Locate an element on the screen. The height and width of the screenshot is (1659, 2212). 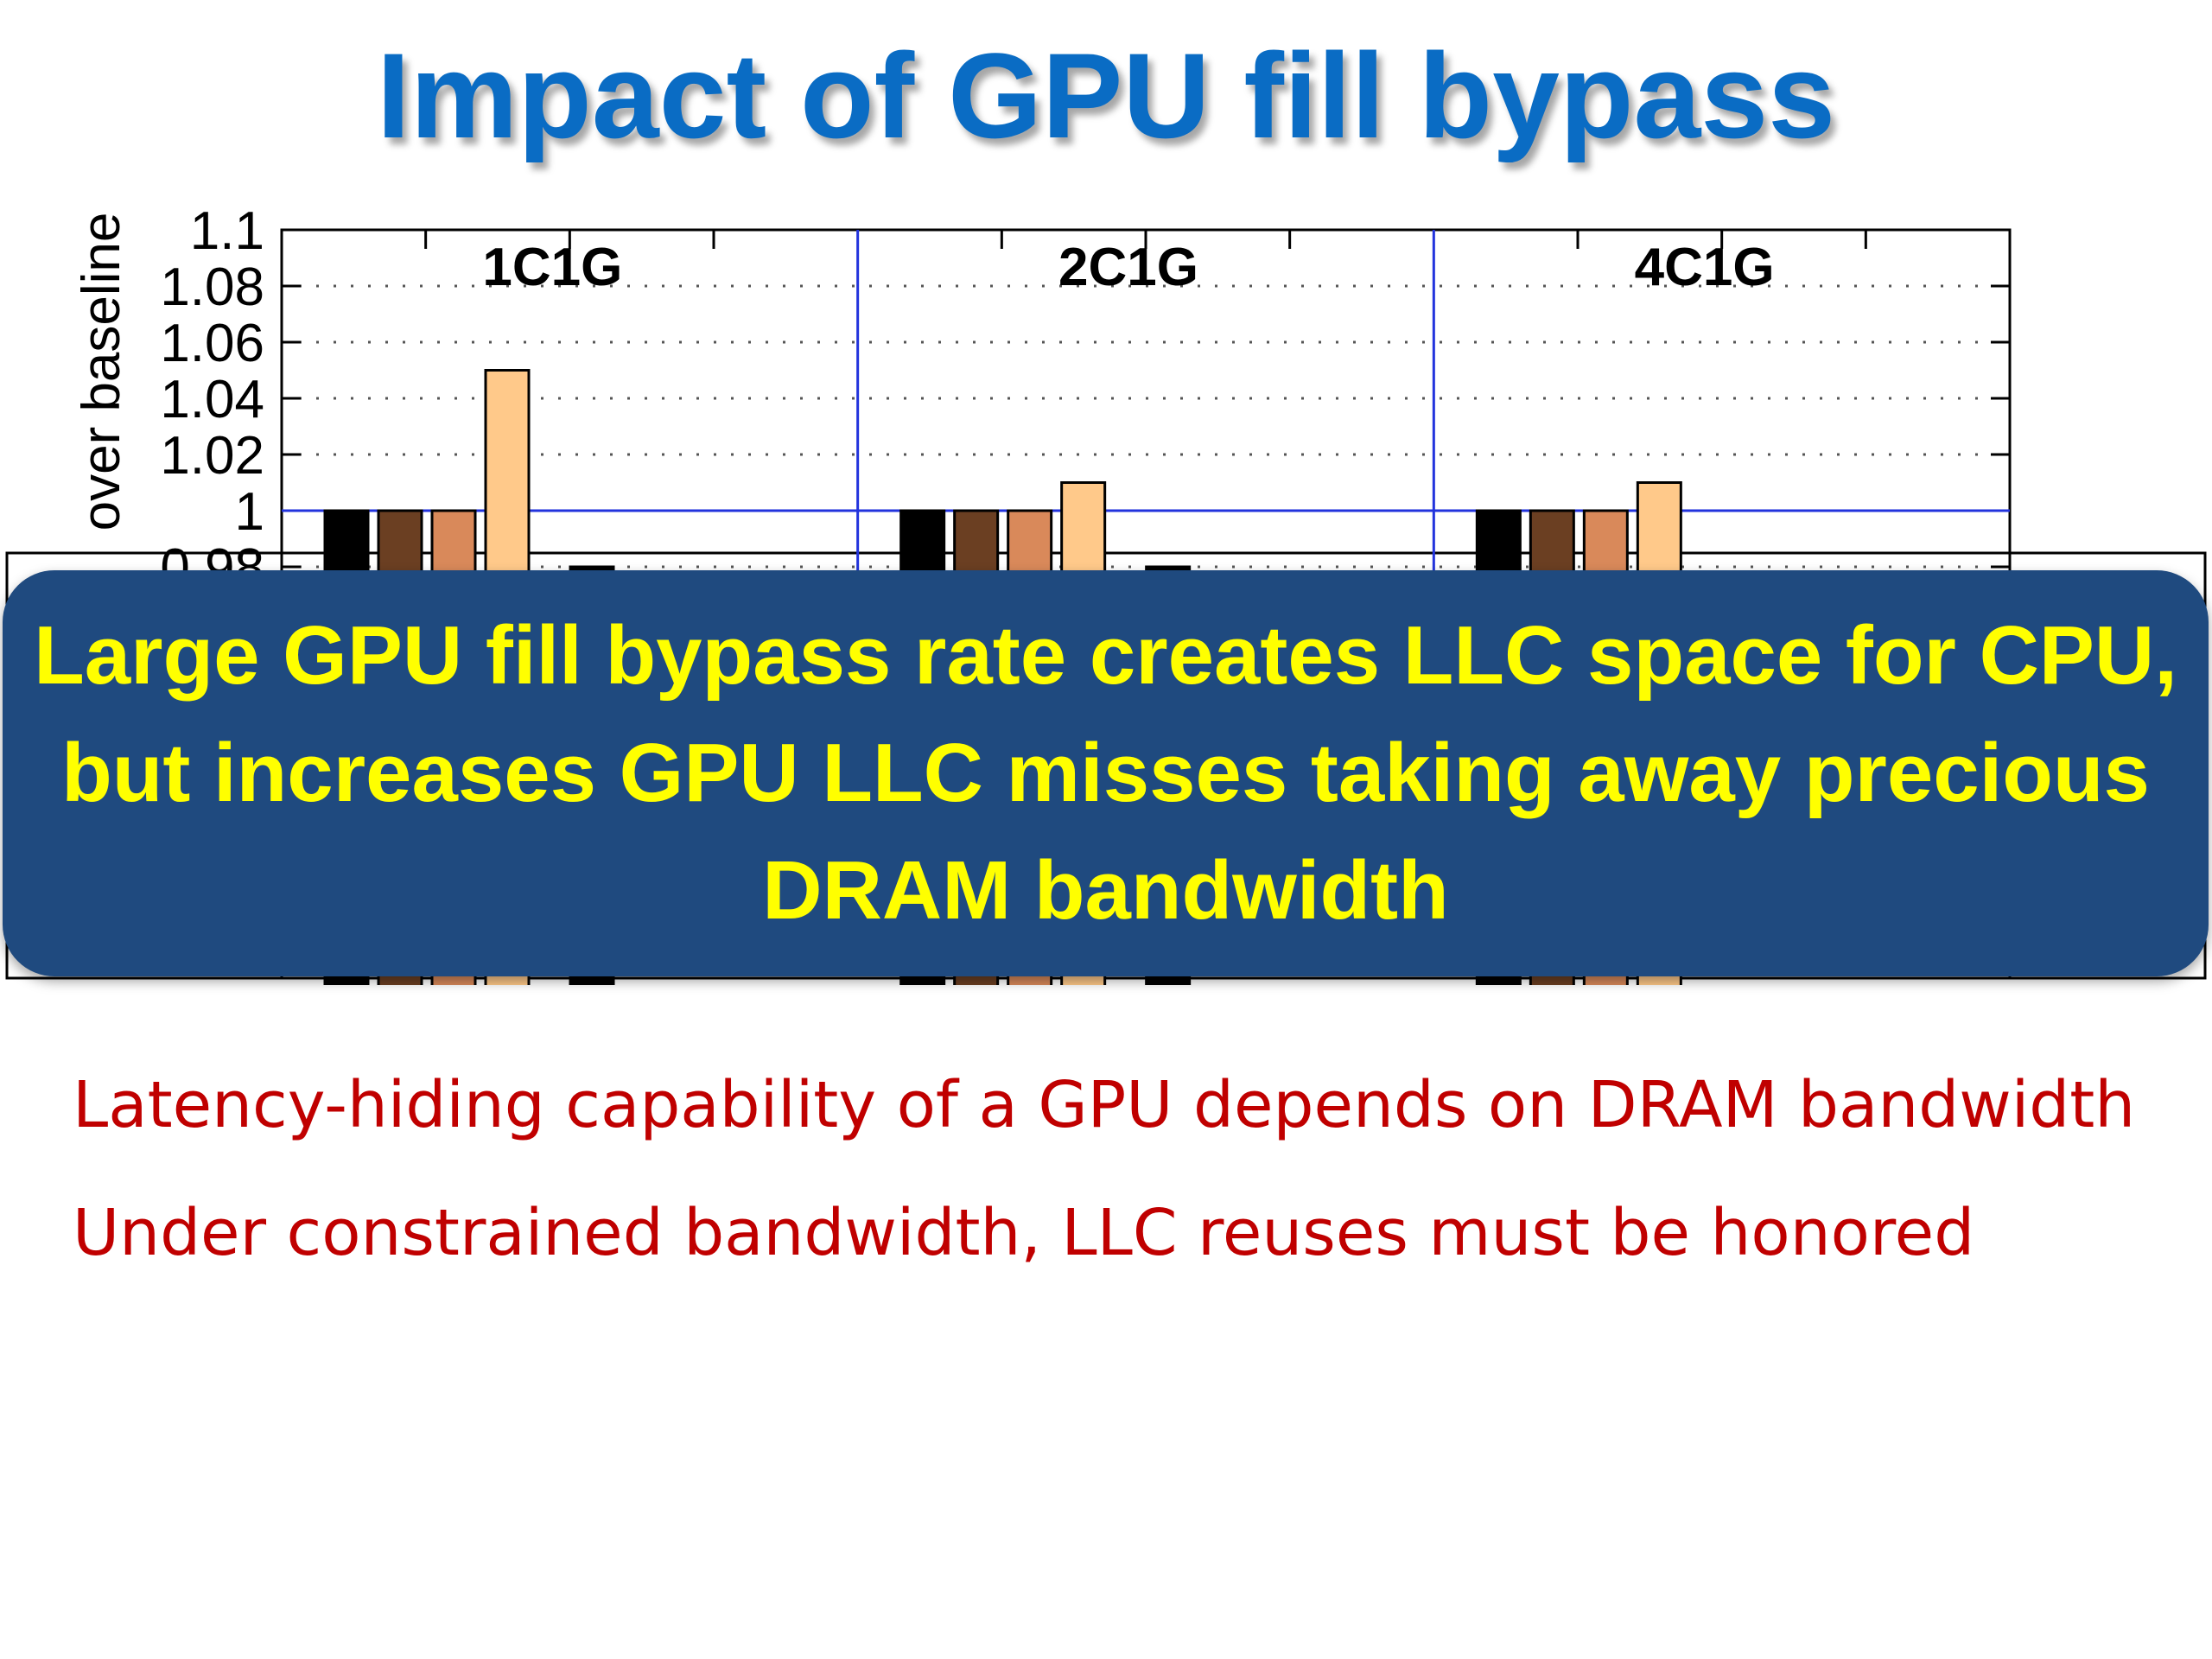
y-tick-label: 1.04 is located at coordinates (212, 399).